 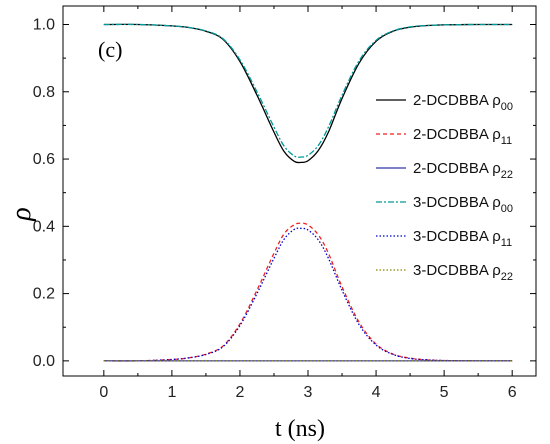 I want to click on y-tick-label: 0.0, so click(x=44, y=361).